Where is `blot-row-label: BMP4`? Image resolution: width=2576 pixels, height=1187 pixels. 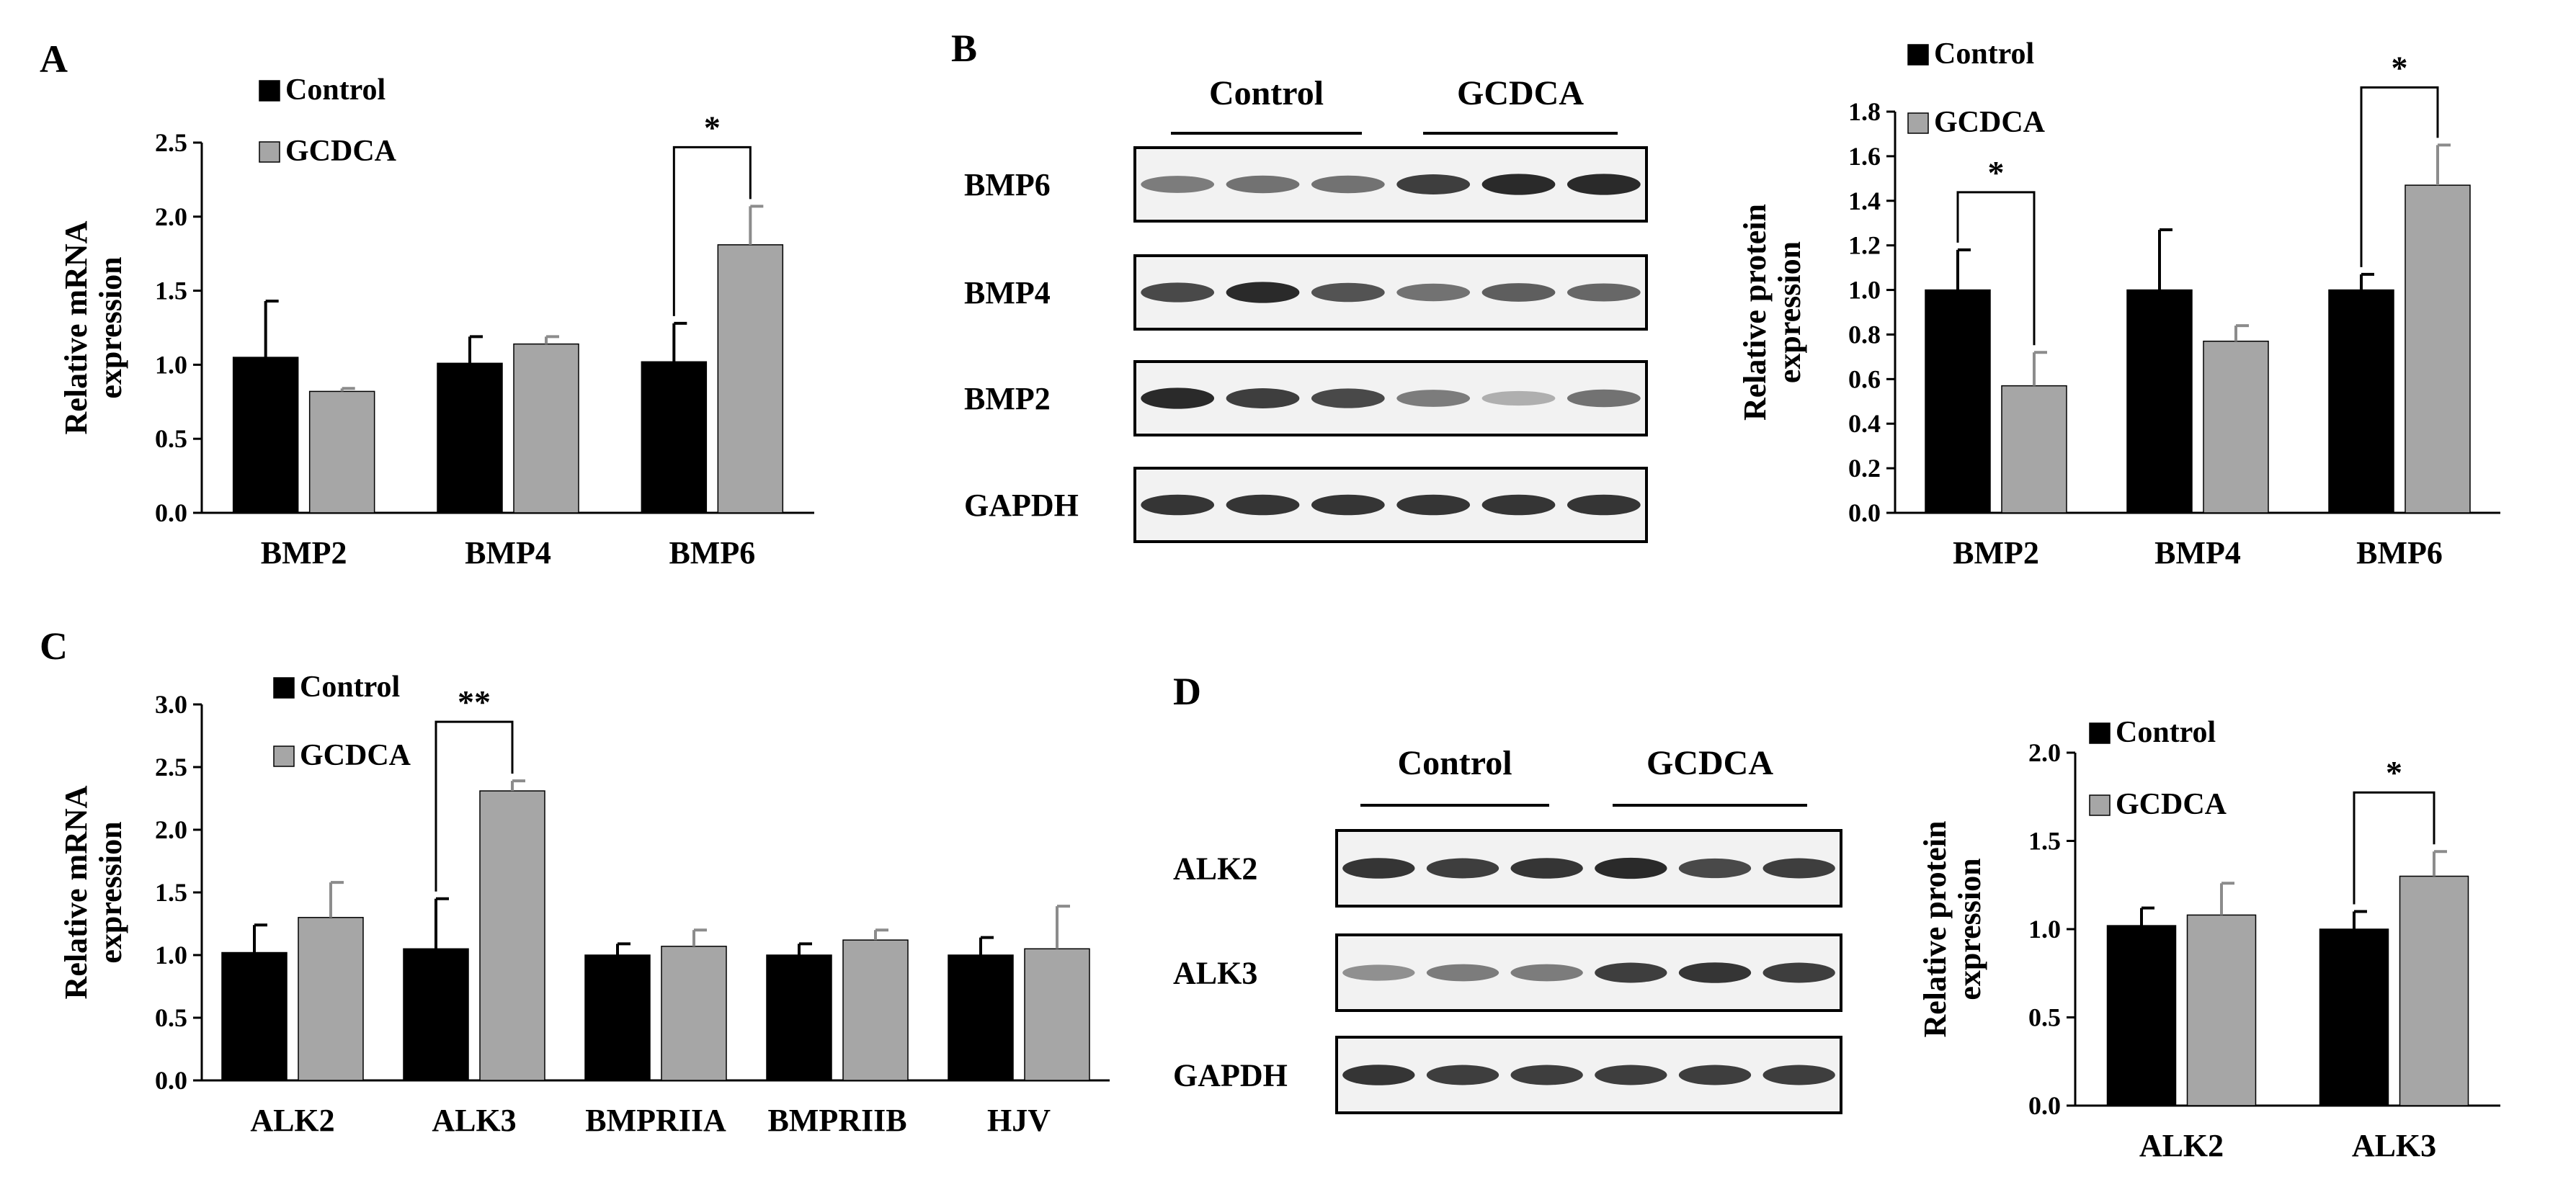
blot-row-label: BMP4 is located at coordinates (1007, 293).